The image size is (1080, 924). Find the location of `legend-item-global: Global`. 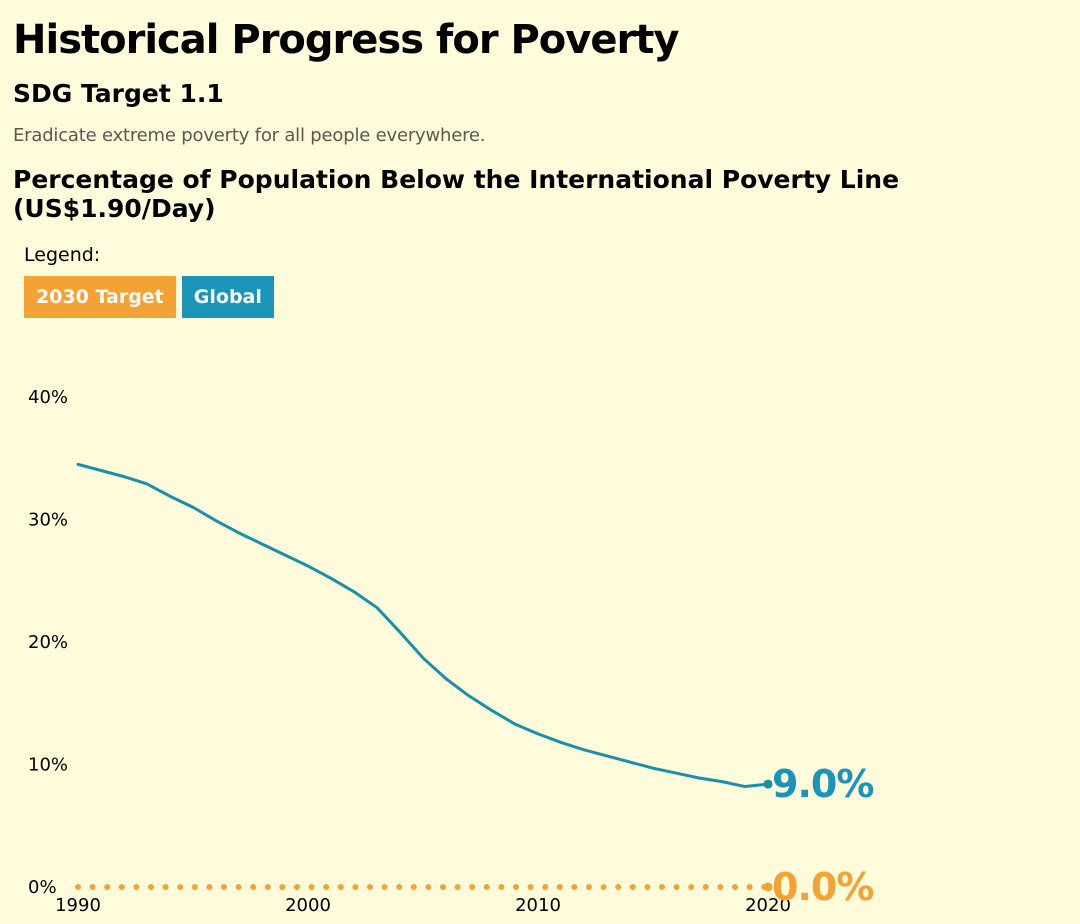

legend-item-global: Global is located at coordinates (227, 297).